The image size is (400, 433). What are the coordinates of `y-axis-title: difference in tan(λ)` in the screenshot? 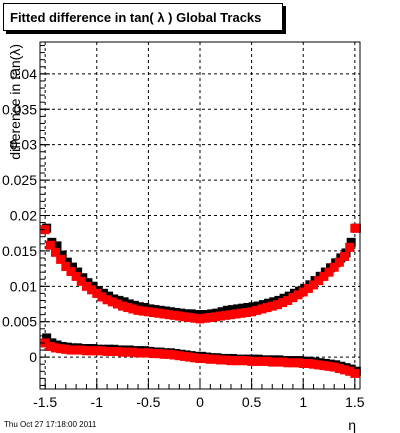 It's located at (15, 102).